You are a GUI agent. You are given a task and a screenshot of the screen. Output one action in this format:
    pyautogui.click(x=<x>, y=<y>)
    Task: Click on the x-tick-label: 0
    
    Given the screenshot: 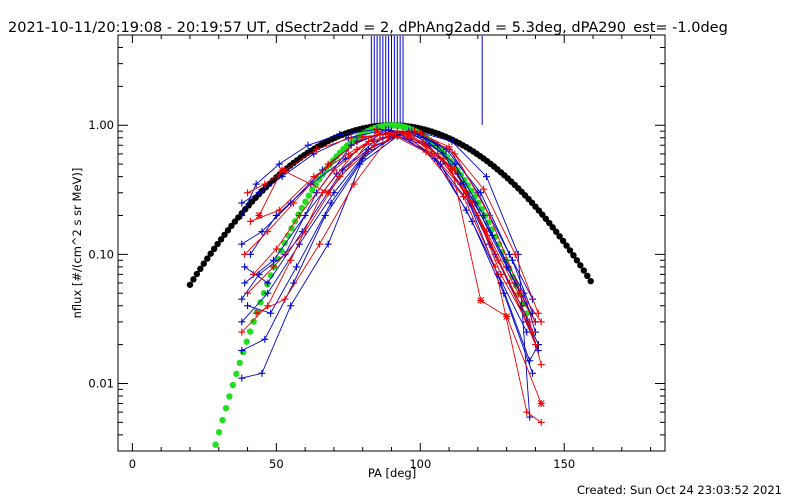 What is the action you would take?
    pyautogui.click(x=132, y=464)
    